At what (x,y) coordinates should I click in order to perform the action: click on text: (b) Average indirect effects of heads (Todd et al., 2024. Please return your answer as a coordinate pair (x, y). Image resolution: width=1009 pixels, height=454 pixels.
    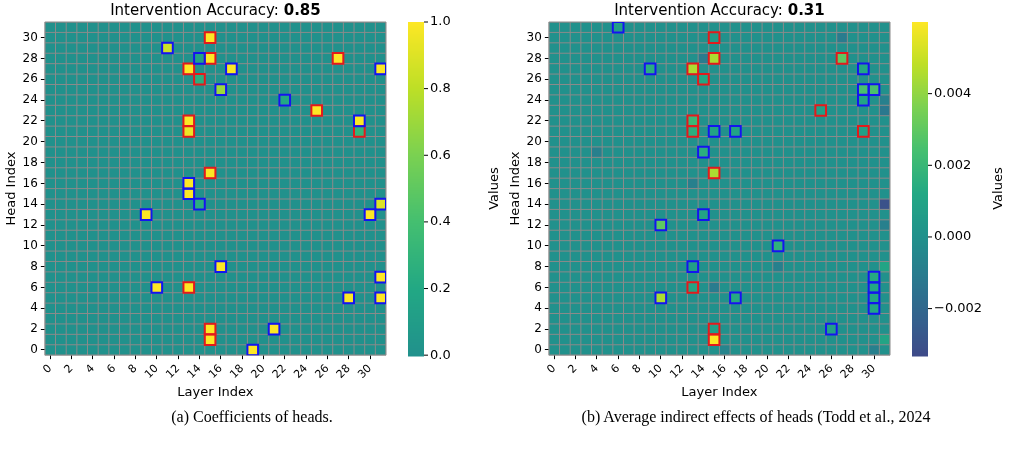
    Looking at the image, I should click on (756, 417).